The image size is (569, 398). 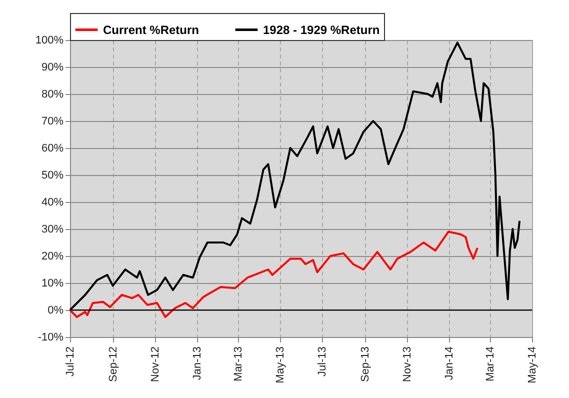 I want to click on y-tick-label: 70%, so click(x=52, y=122).